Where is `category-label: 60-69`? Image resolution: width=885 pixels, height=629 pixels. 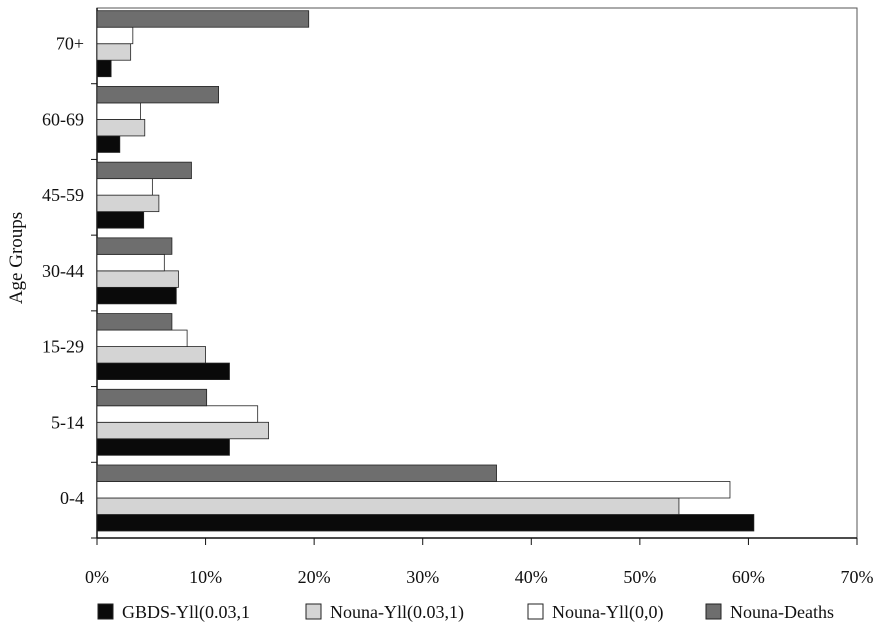
category-label: 60-69 is located at coordinates (63, 119).